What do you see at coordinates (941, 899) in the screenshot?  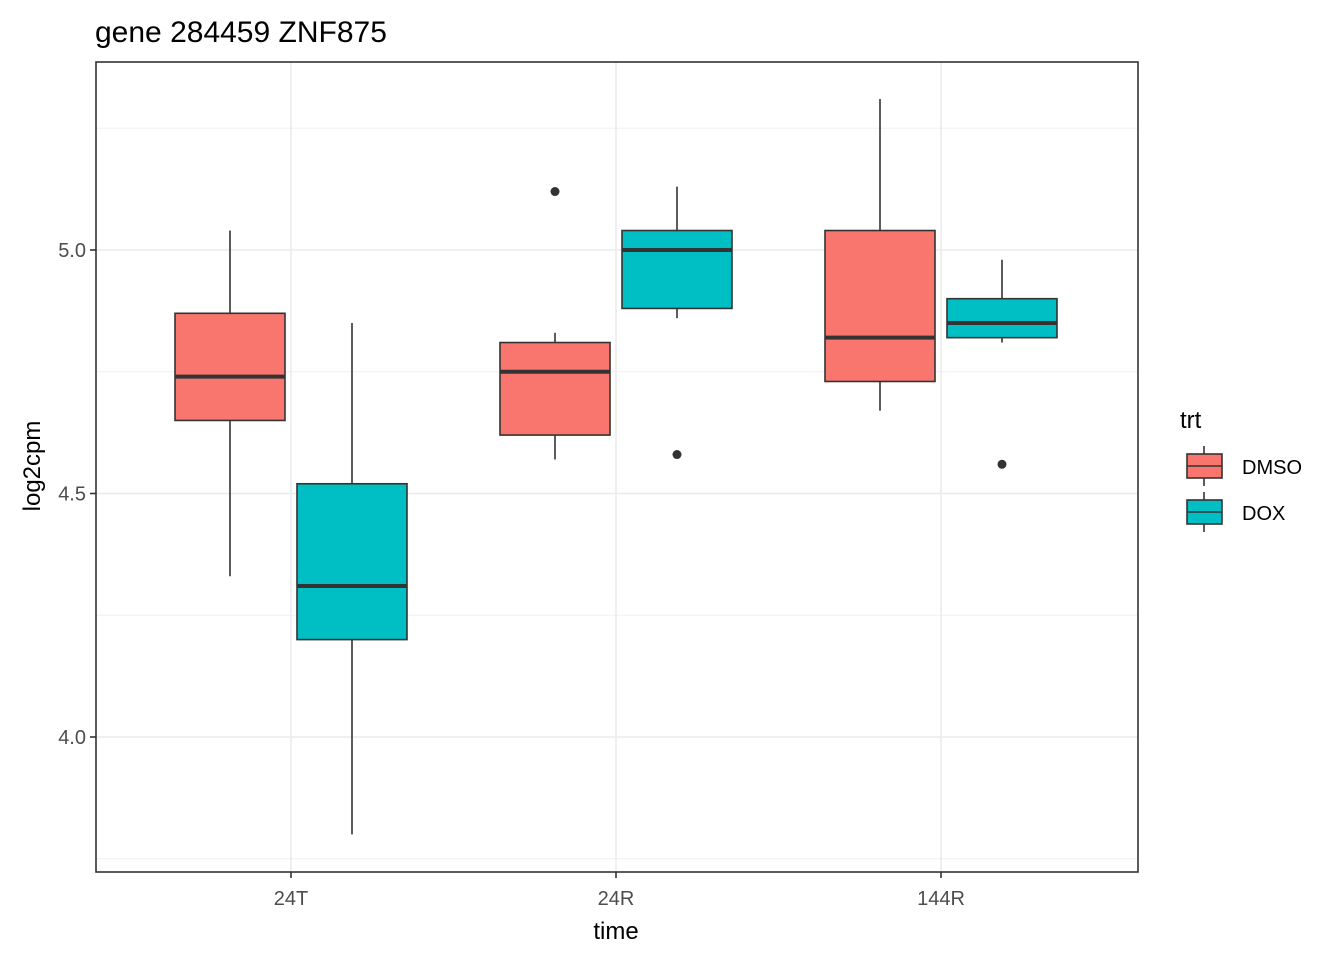 I see `x-tick-label: 144R` at bounding box center [941, 899].